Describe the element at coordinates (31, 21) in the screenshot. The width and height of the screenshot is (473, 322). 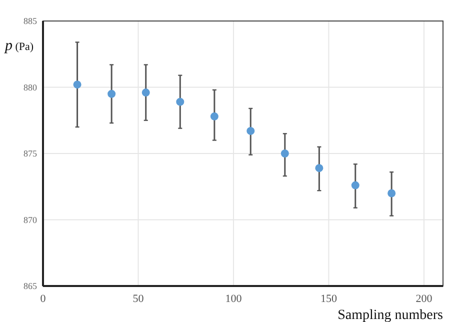
I see `y-tick-label: 885` at that location.